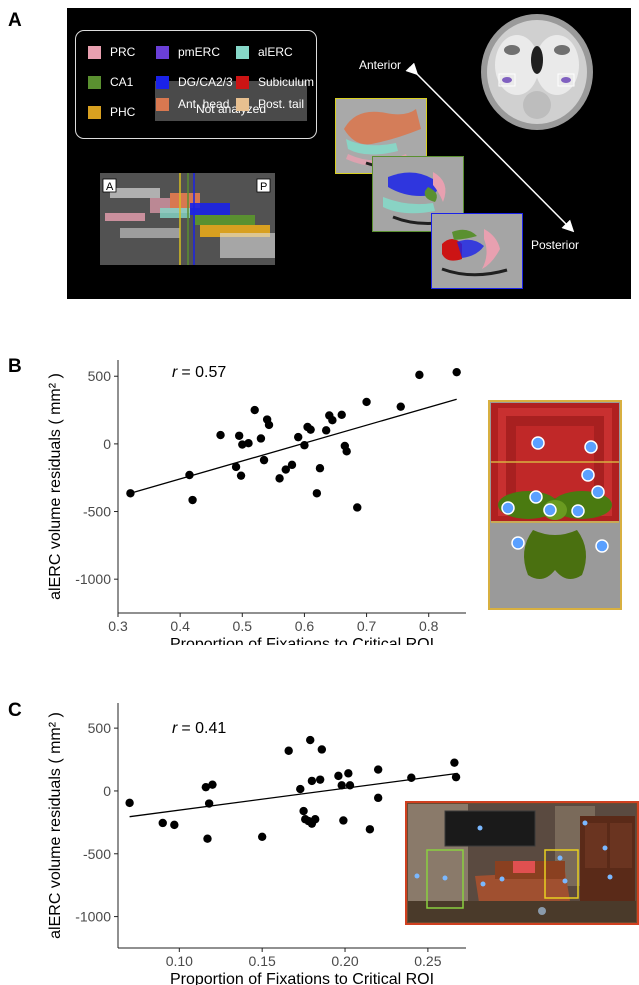 Image resolution: width=639 pixels, height=985 pixels. I want to click on legend-label: alERC, so click(275, 52).